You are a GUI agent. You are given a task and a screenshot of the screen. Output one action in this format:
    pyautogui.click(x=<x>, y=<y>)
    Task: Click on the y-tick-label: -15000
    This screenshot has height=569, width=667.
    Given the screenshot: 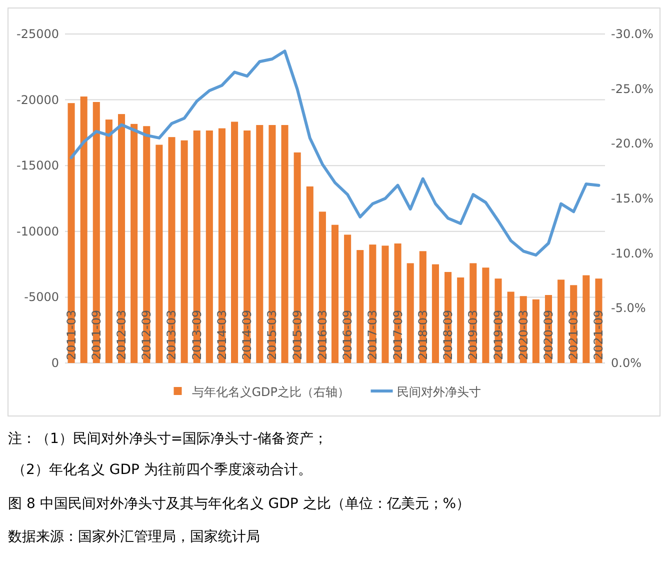 What is the action you would take?
    pyautogui.click(x=37, y=165)
    